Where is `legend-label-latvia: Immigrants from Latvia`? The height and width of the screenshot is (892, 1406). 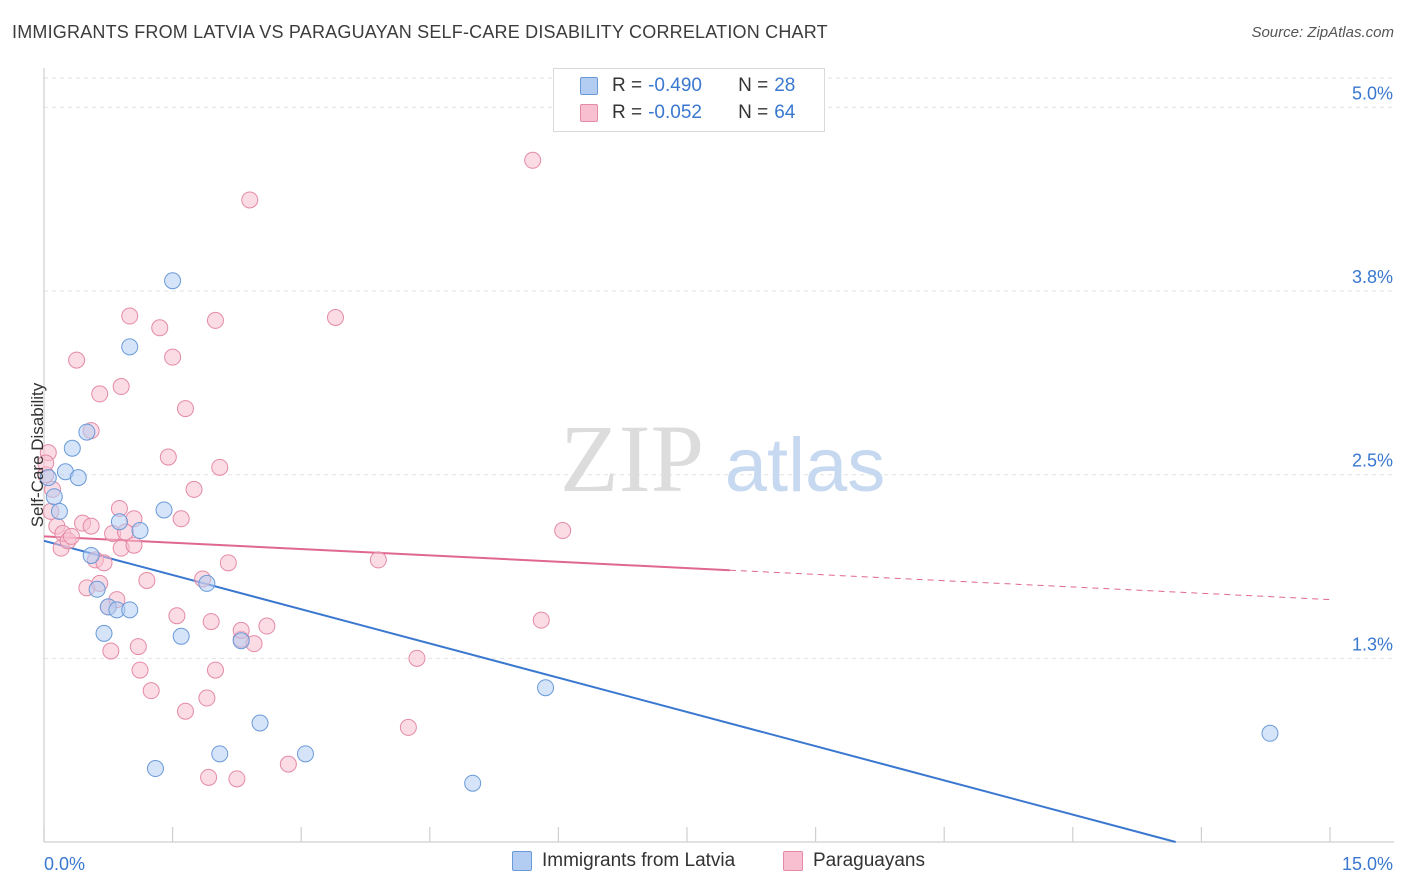 legend-label-latvia: Immigrants from Latvia is located at coordinates (639, 860).